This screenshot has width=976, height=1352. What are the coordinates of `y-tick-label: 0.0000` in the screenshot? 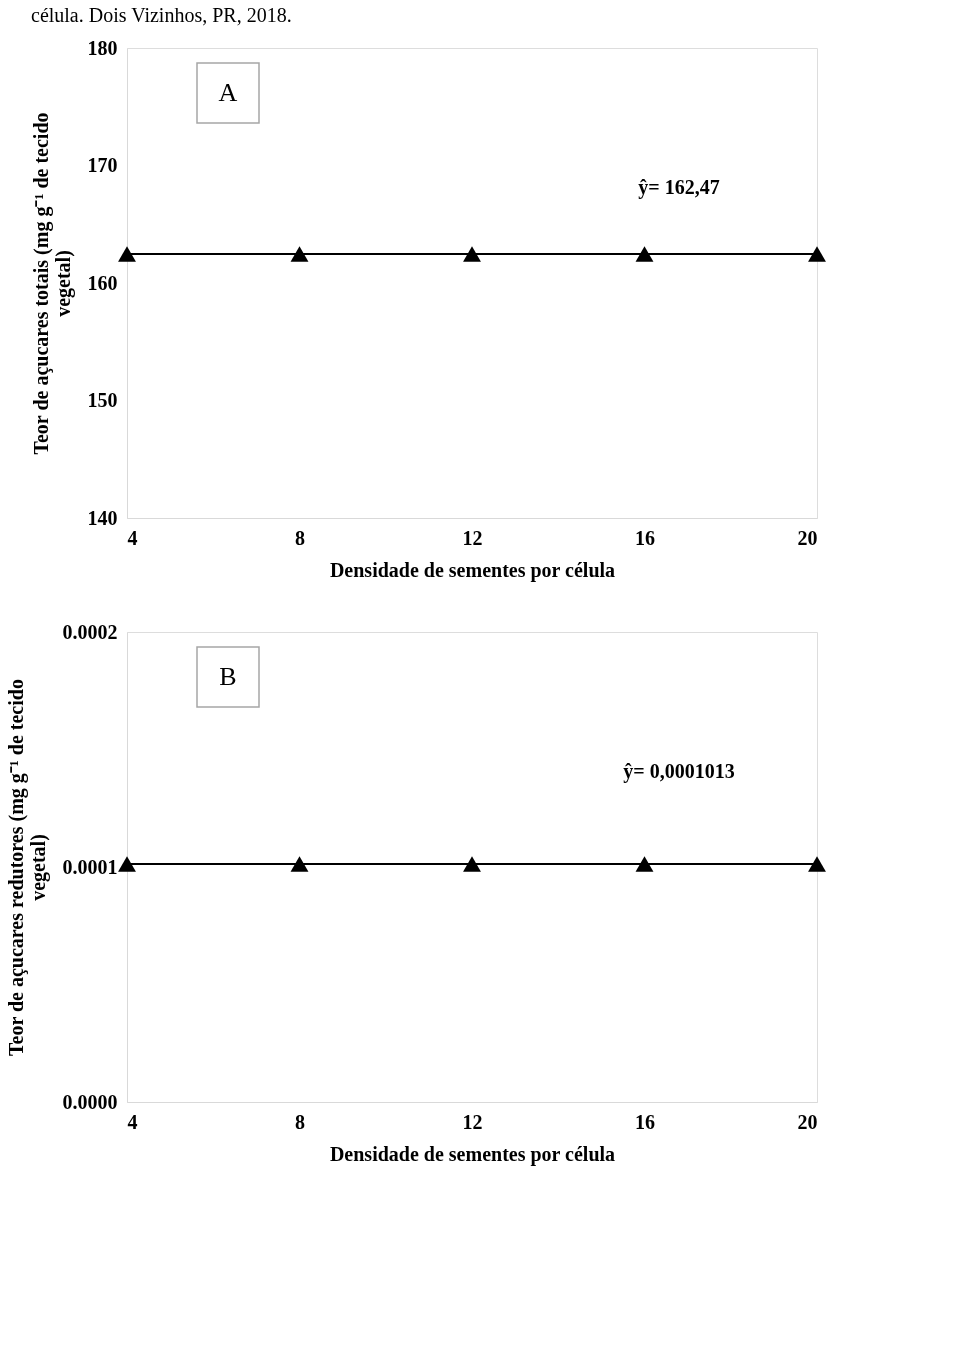 It's located at (90, 1101).